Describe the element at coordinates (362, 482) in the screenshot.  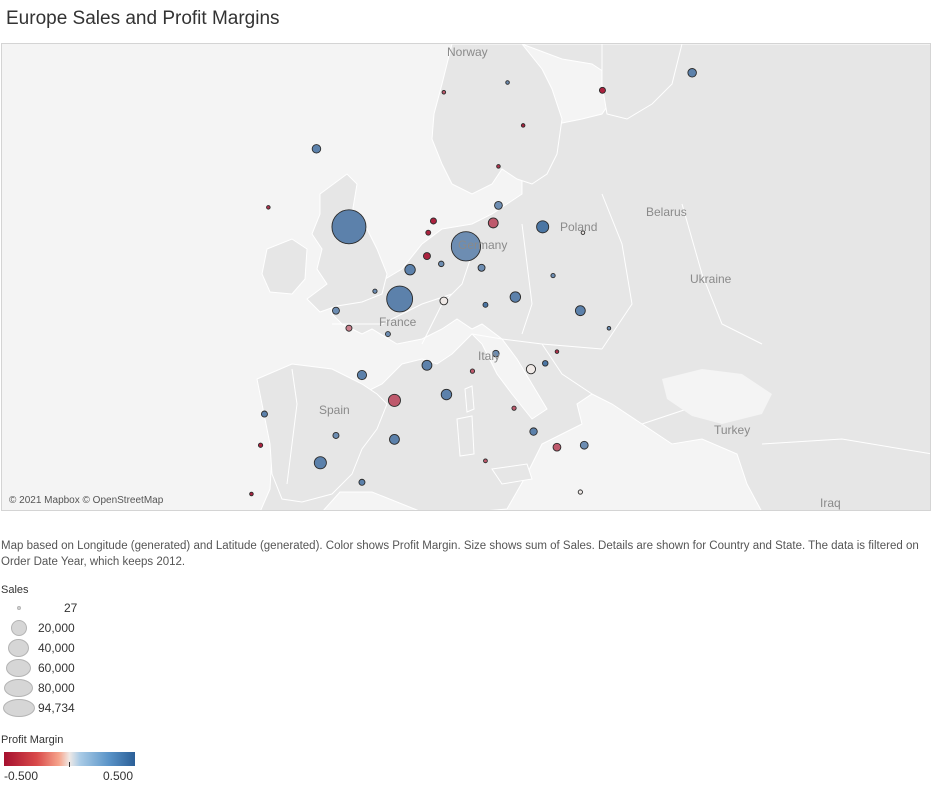
I see `sales-marker-spain-valencia` at that location.